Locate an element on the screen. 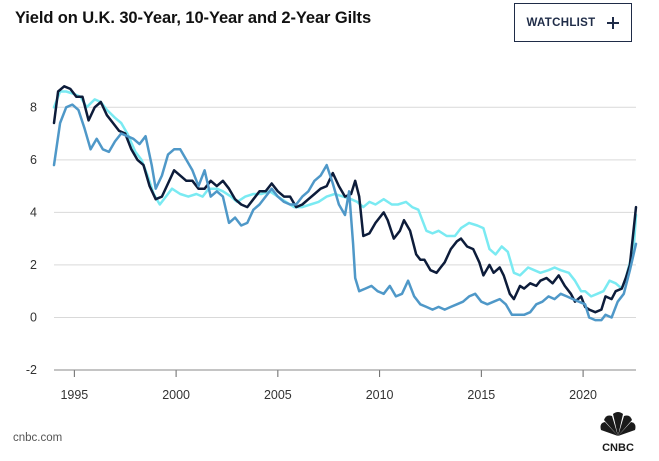  x-tick-label: 2015 is located at coordinates (481, 395).